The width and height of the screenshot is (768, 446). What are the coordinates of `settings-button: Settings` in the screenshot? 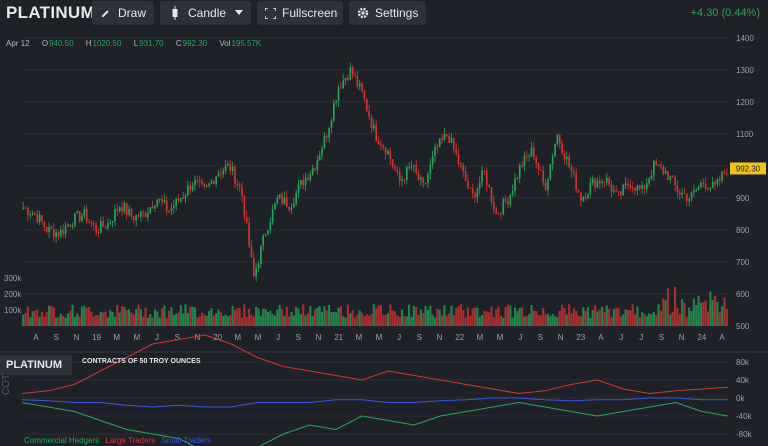 It's located at (387, 13).